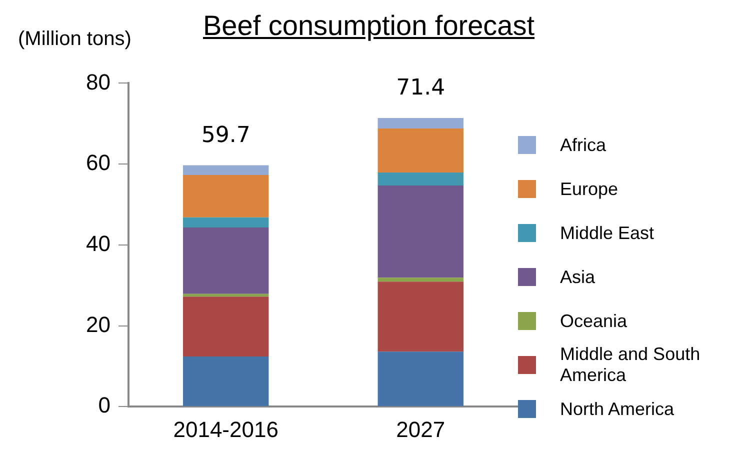 The width and height of the screenshot is (740, 455). What do you see at coordinates (98, 324) in the screenshot?
I see `y-tick-label: 20` at bounding box center [98, 324].